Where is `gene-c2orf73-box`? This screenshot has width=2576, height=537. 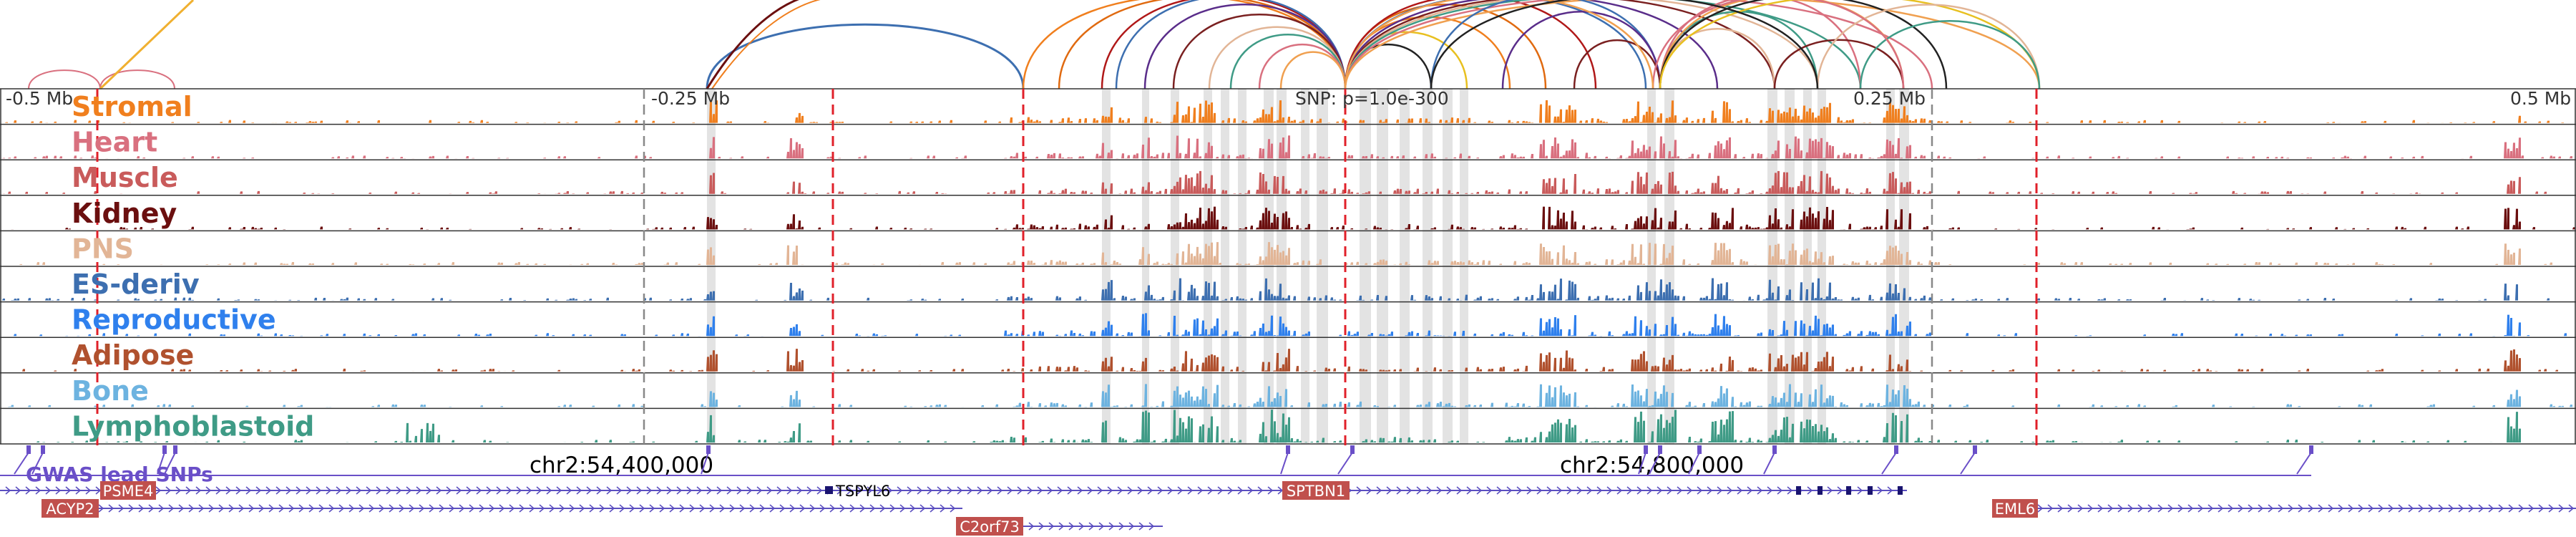 gene-c2orf73-box is located at coordinates (989, 526).